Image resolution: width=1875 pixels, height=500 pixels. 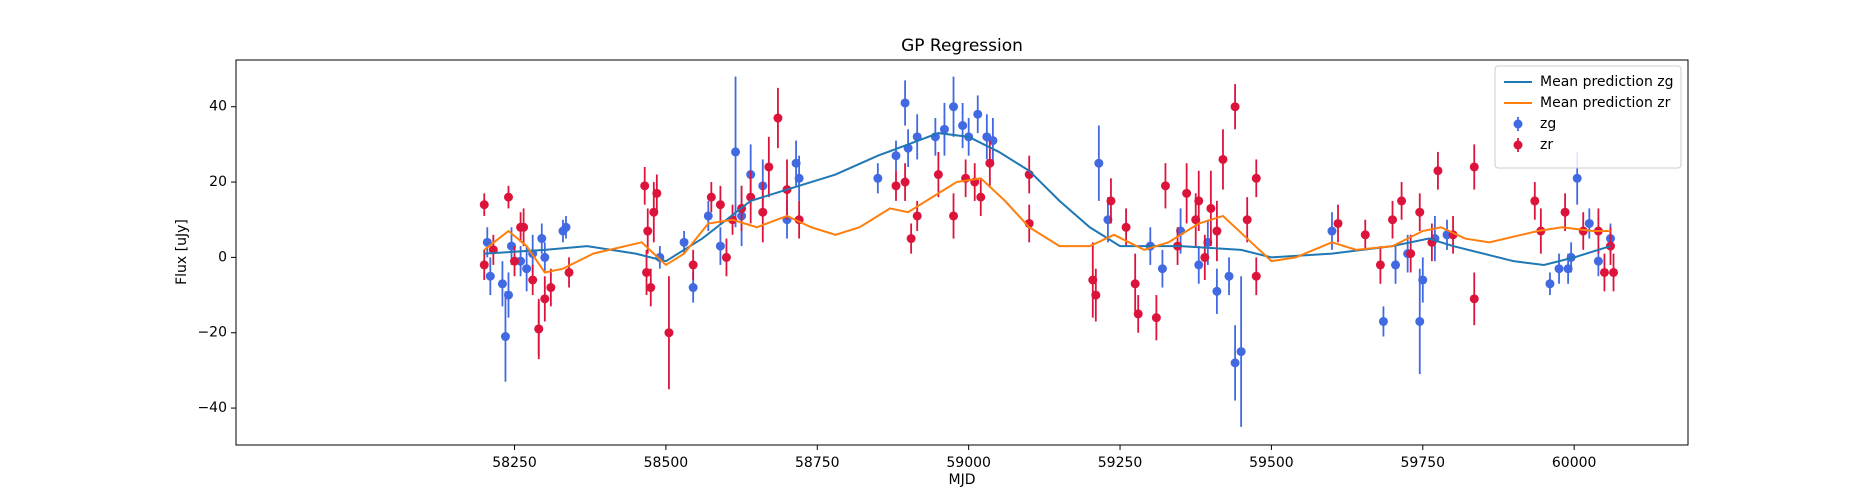 I want to click on x-tick-label: 58500, so click(x=666, y=463).